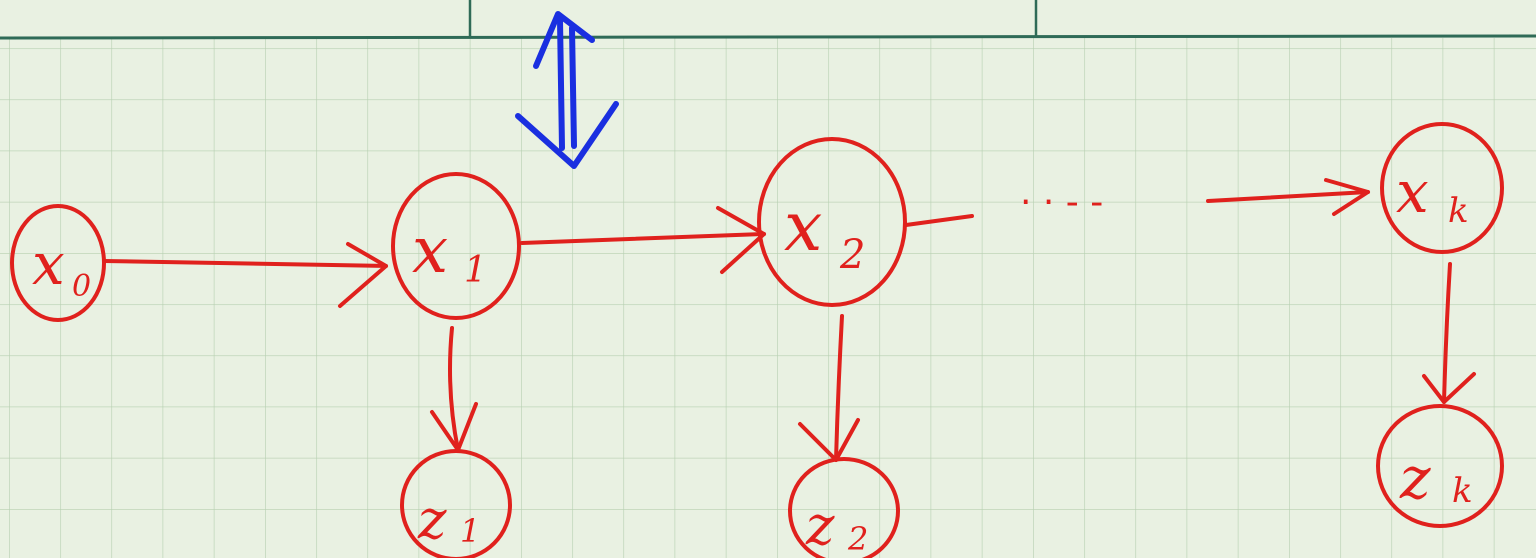 The image size is (1536, 558). I want to click on node-zk: z k, so click(1440, 466).